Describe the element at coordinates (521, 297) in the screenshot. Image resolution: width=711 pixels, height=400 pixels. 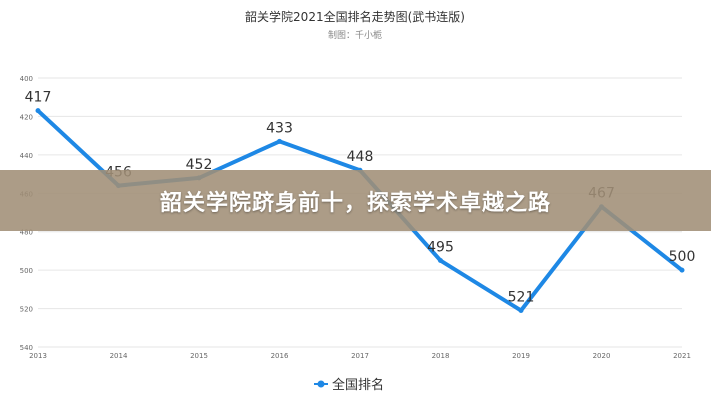
I see `data-label: 521` at that location.